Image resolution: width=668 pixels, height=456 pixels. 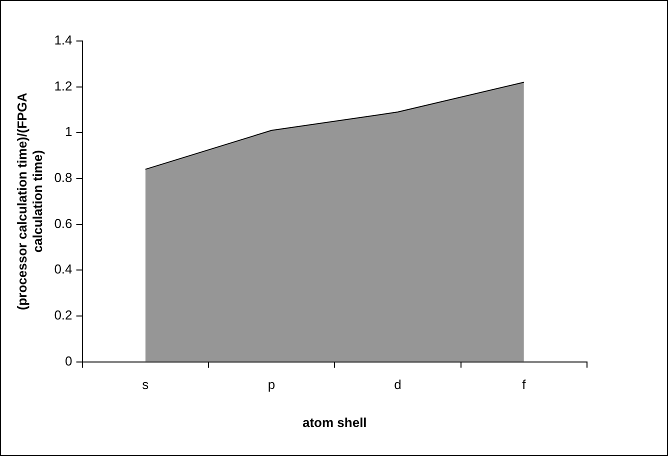 I want to click on x-tick-label: f, so click(x=524, y=384).